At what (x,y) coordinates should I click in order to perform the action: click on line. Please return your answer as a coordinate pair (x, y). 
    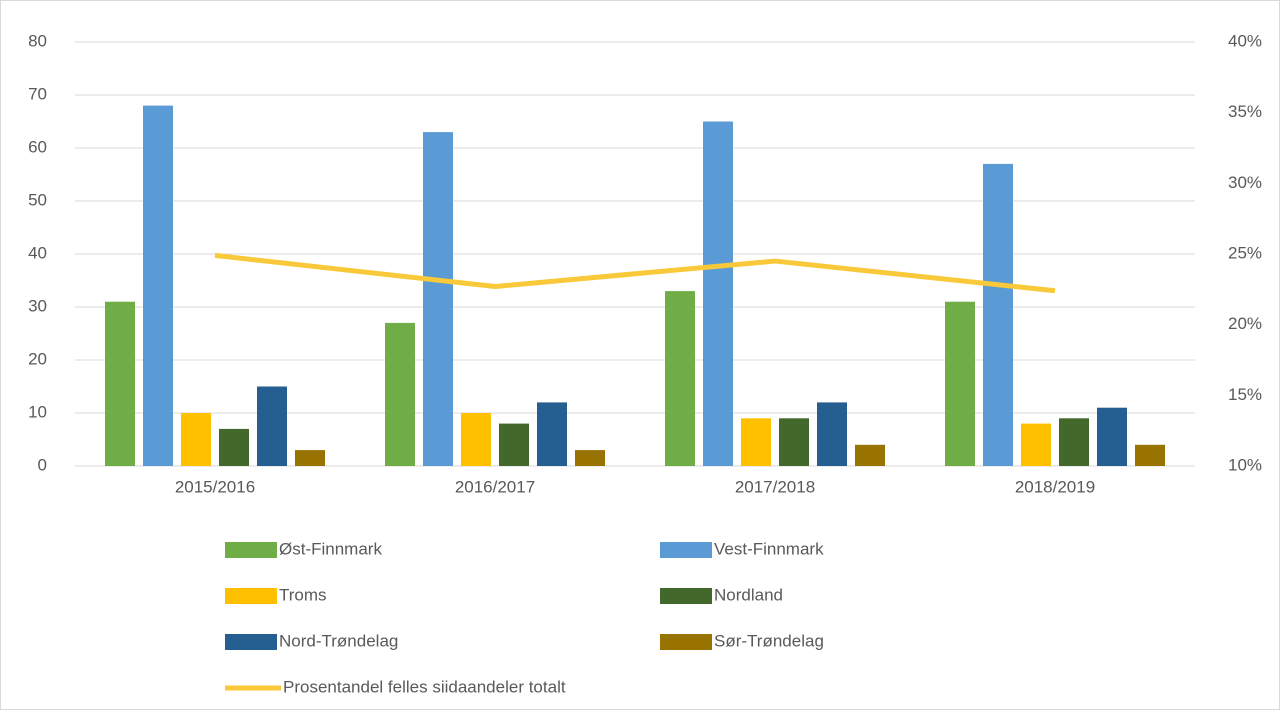
    Looking at the image, I should click on (635, 273).